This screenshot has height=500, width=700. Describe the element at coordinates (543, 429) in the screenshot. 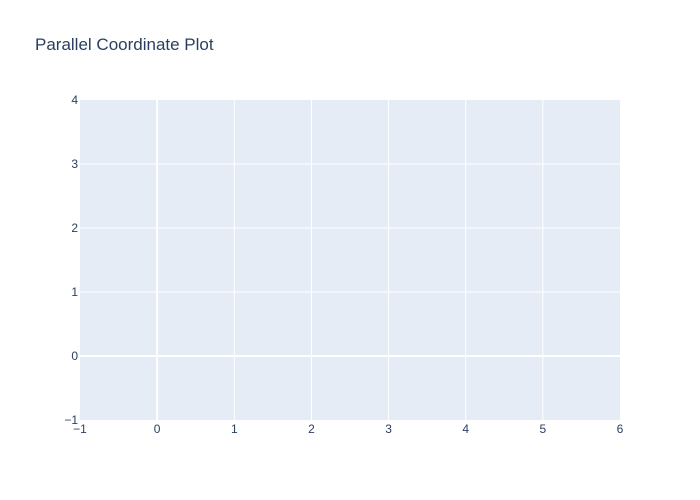

I see `x-tick-label: 5` at that location.